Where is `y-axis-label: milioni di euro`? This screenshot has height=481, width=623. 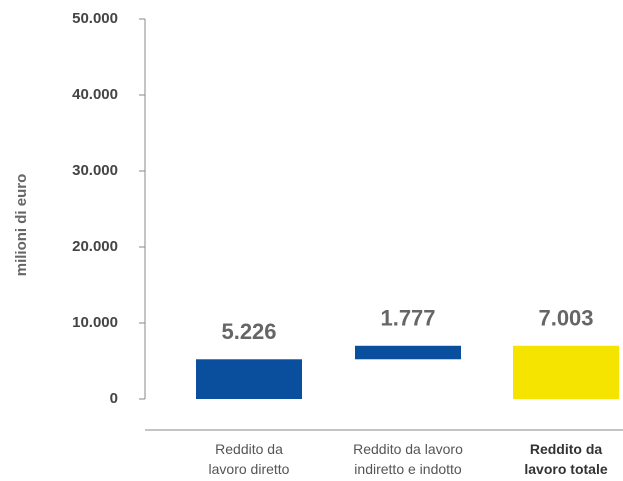
y-axis-label: milioni di euro is located at coordinates (21, 225).